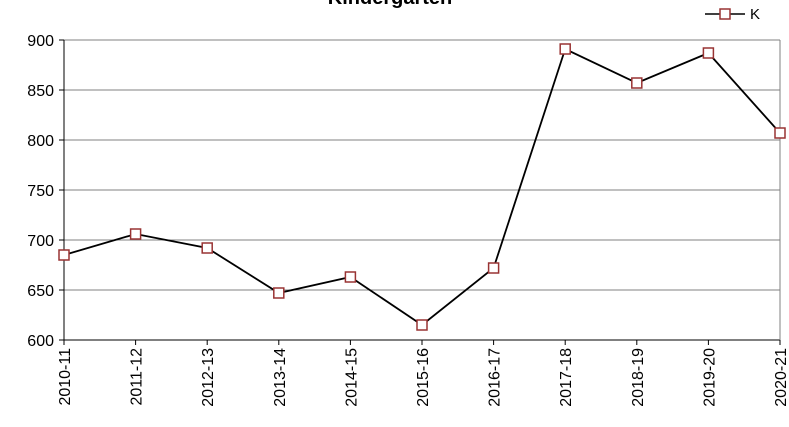 Image resolution: width=789 pixels, height=427 pixels. I want to click on x-tick-label: 2016-17, so click(495, 377).